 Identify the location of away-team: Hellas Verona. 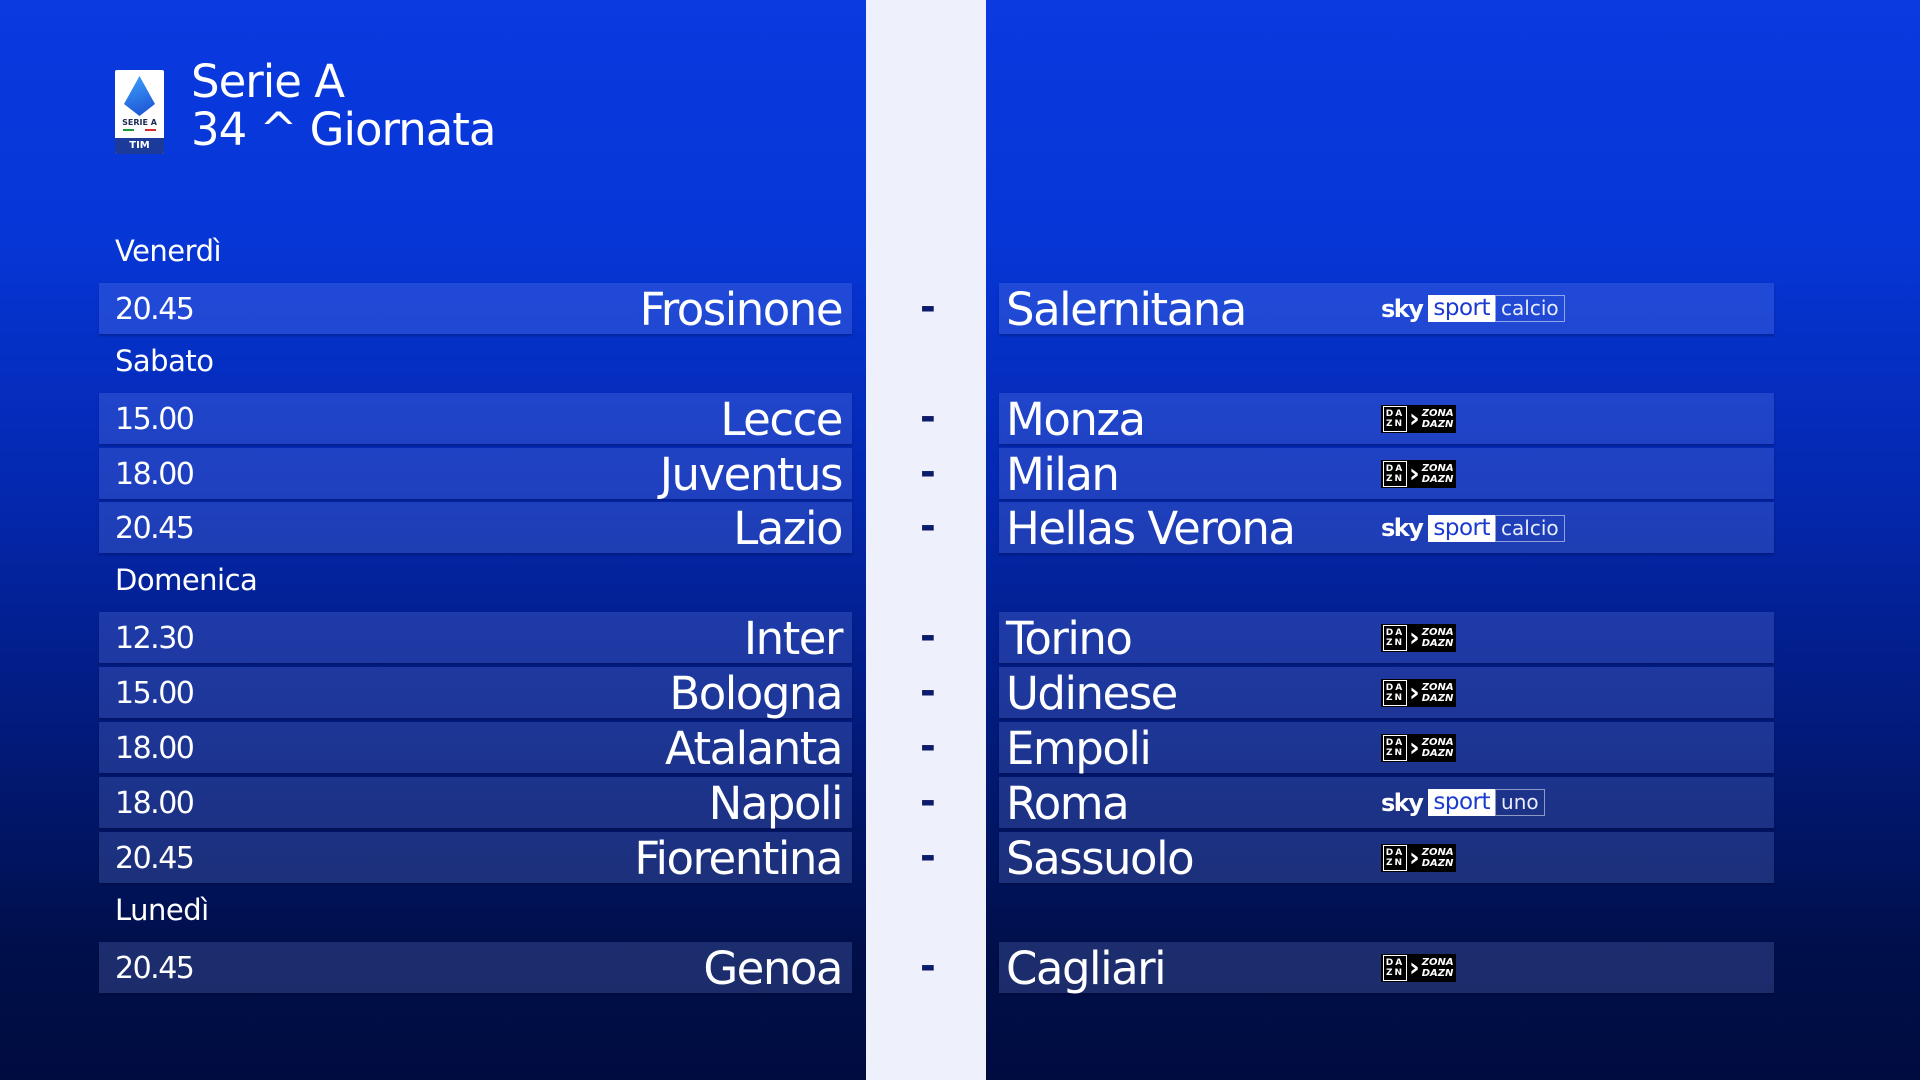
(1151, 529).